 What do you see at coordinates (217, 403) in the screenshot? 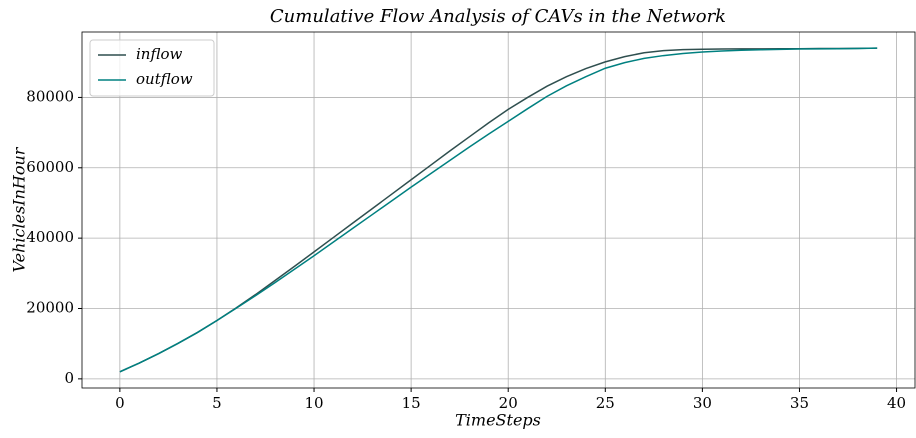
I see `x-tick-label: 5` at bounding box center [217, 403].